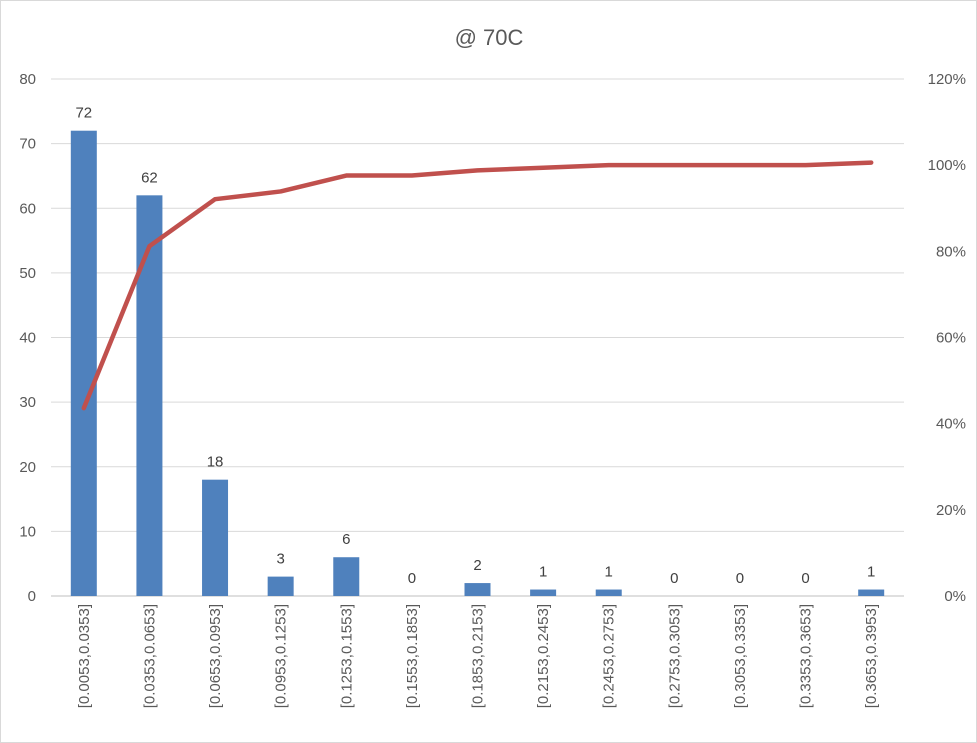 The height and width of the screenshot is (743, 977). Describe the element at coordinates (412, 656) in the screenshot. I see `x-axis-category-label: [0.1553,0.1853]` at that location.